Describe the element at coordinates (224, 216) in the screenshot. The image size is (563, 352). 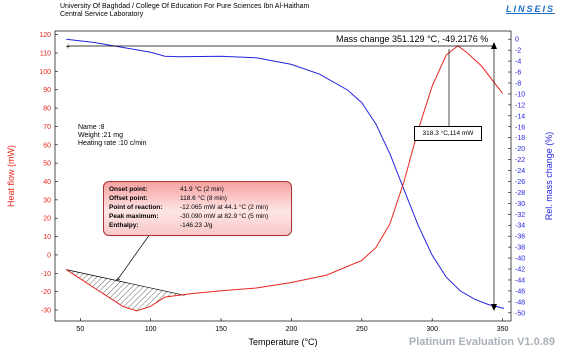
I see `row-value: -30.090 mW at 82.9 °C (5 min)` at that location.